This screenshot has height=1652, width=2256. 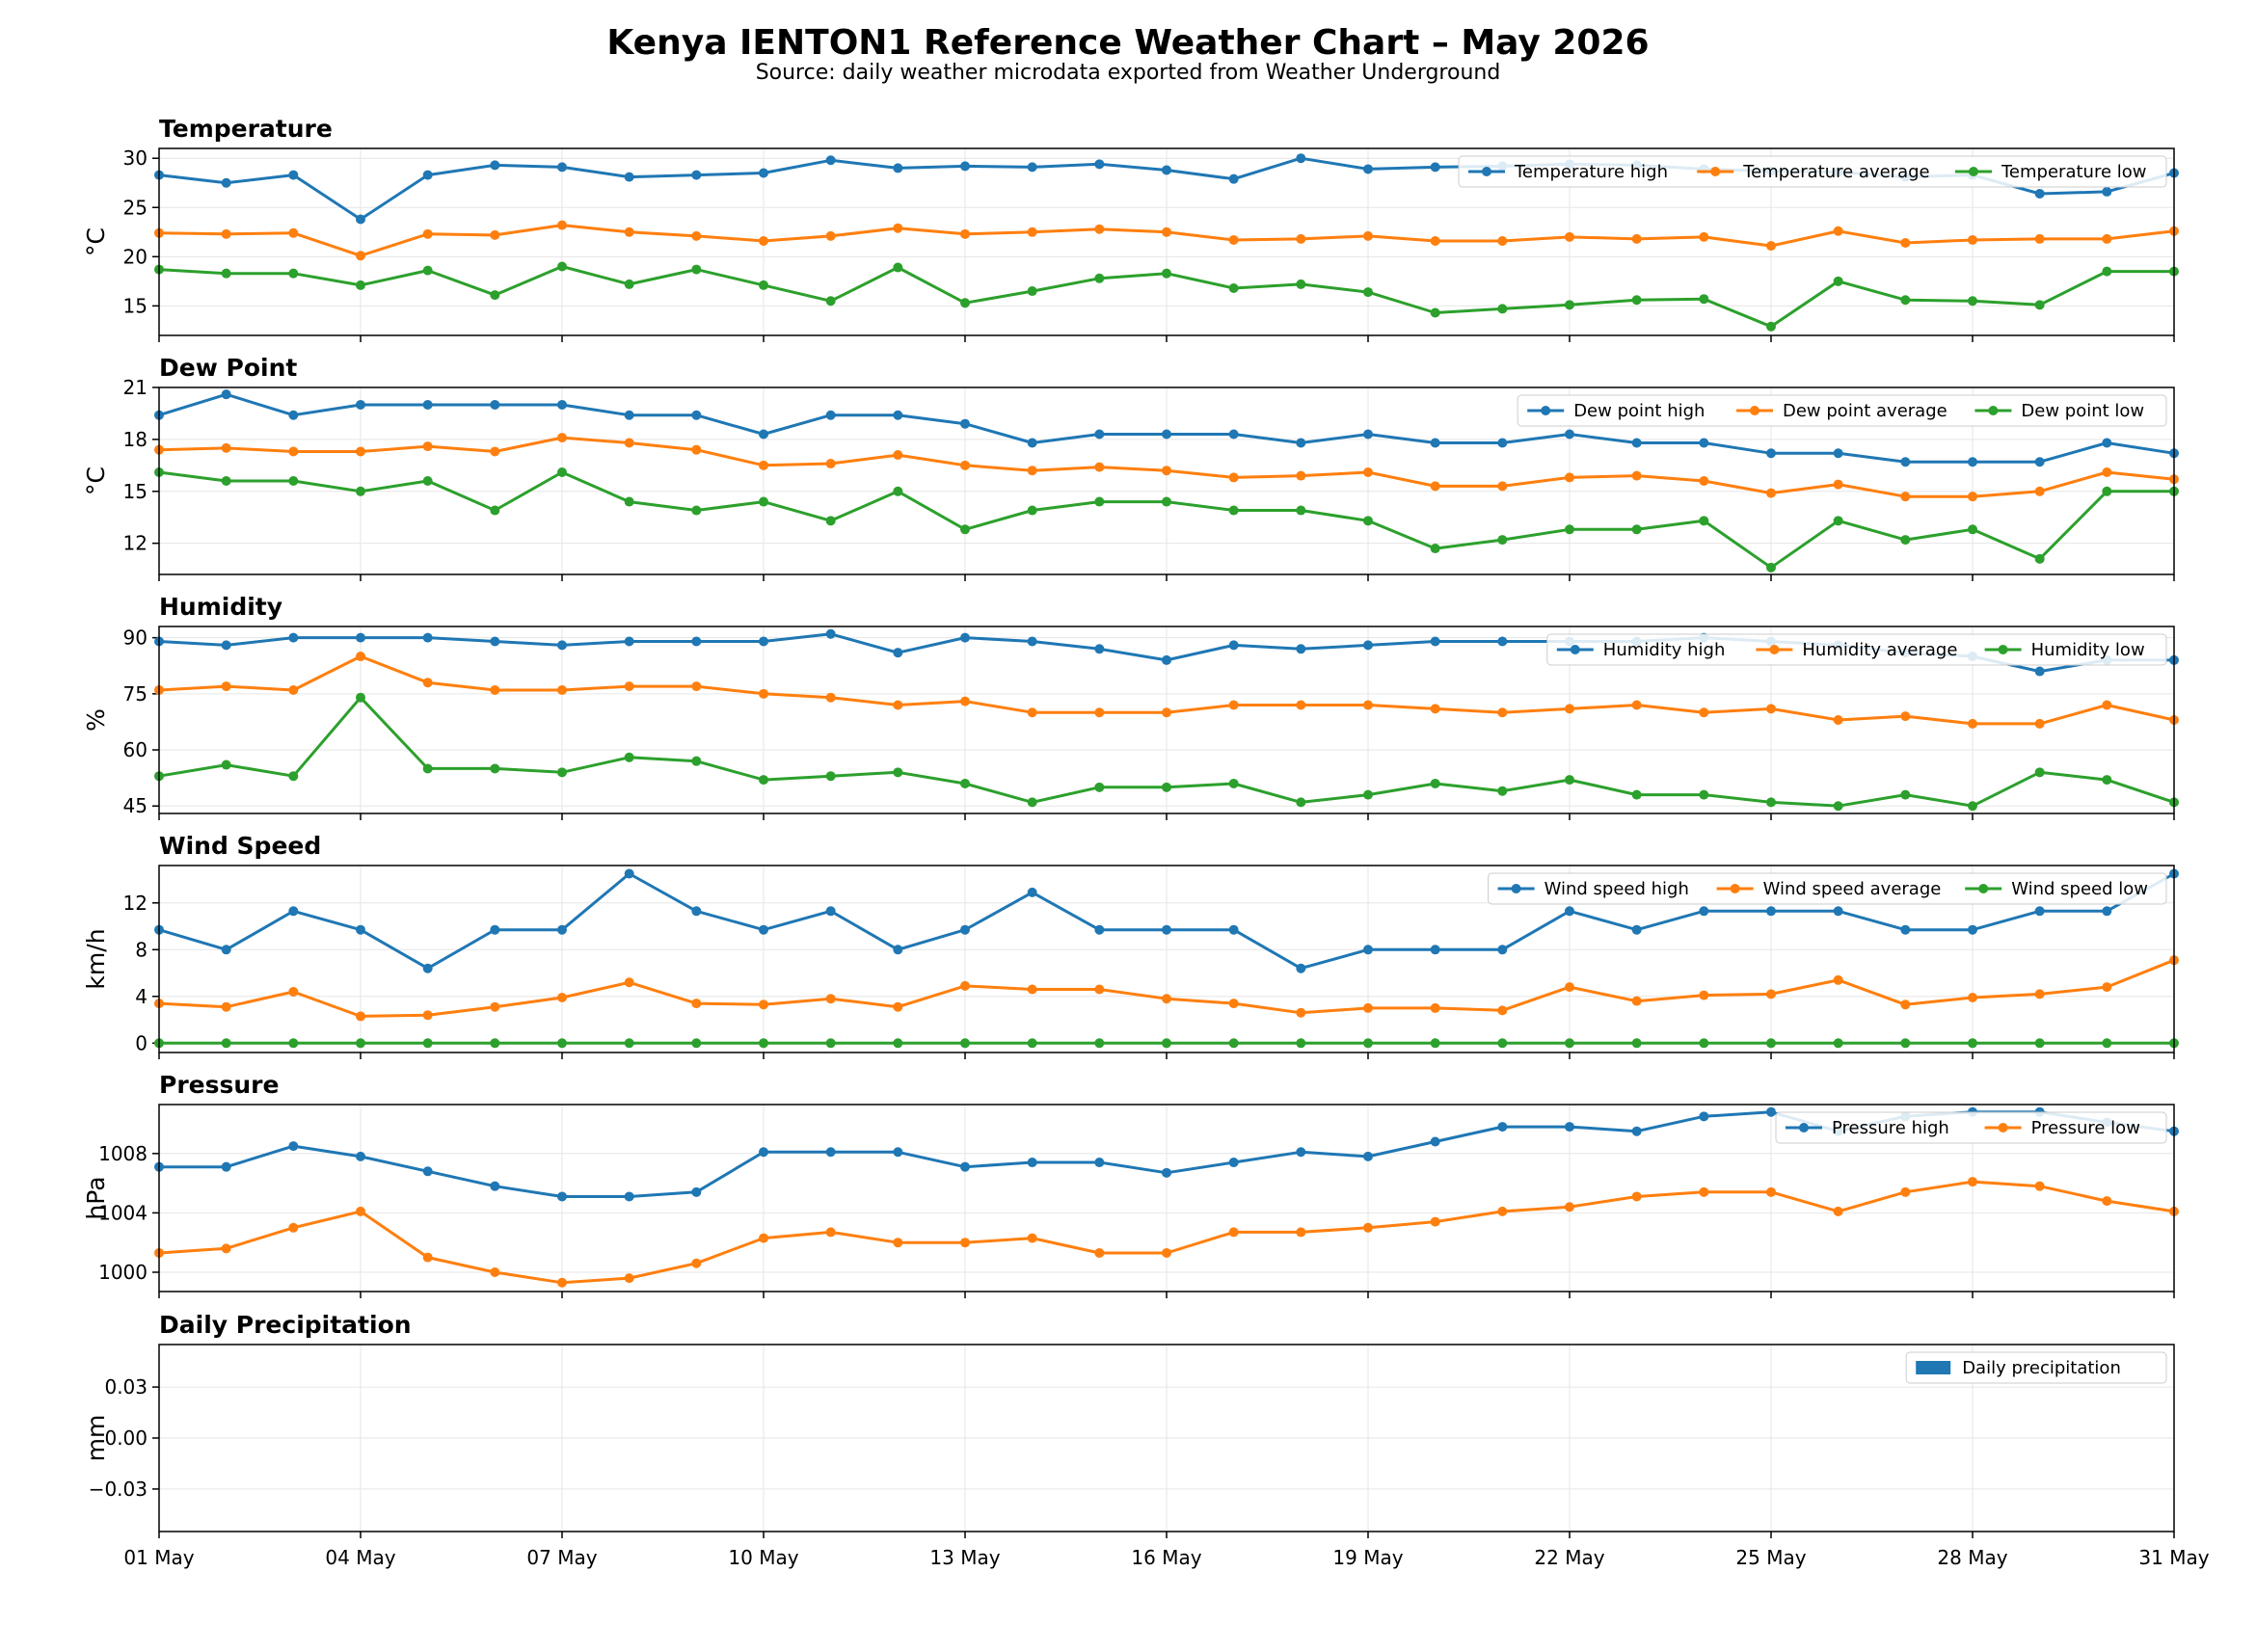 I want to click on y-tick-label: 30, so click(x=135, y=158).